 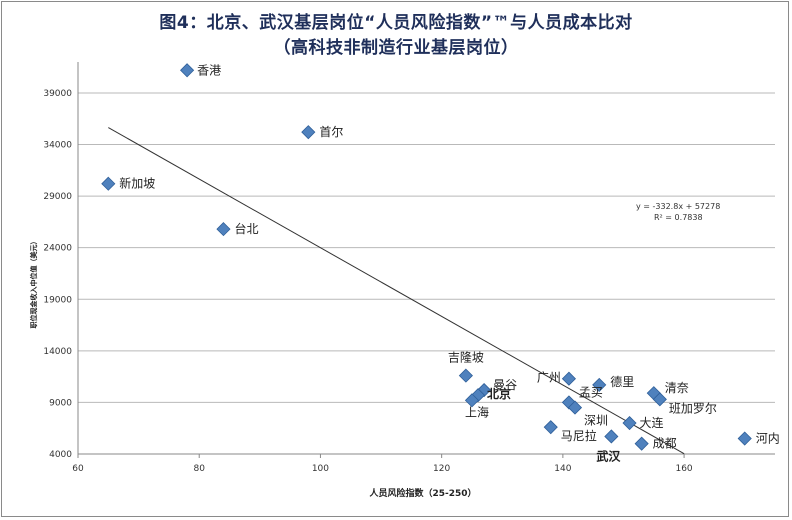 I want to click on x-axis-label: 人员风险指数（25-250）, so click(x=422, y=493).